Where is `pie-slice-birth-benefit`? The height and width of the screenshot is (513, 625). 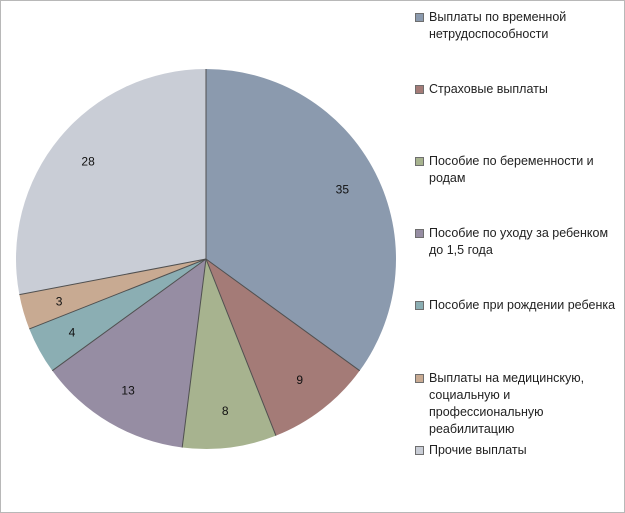 pie-slice-birth-benefit is located at coordinates (117, 315).